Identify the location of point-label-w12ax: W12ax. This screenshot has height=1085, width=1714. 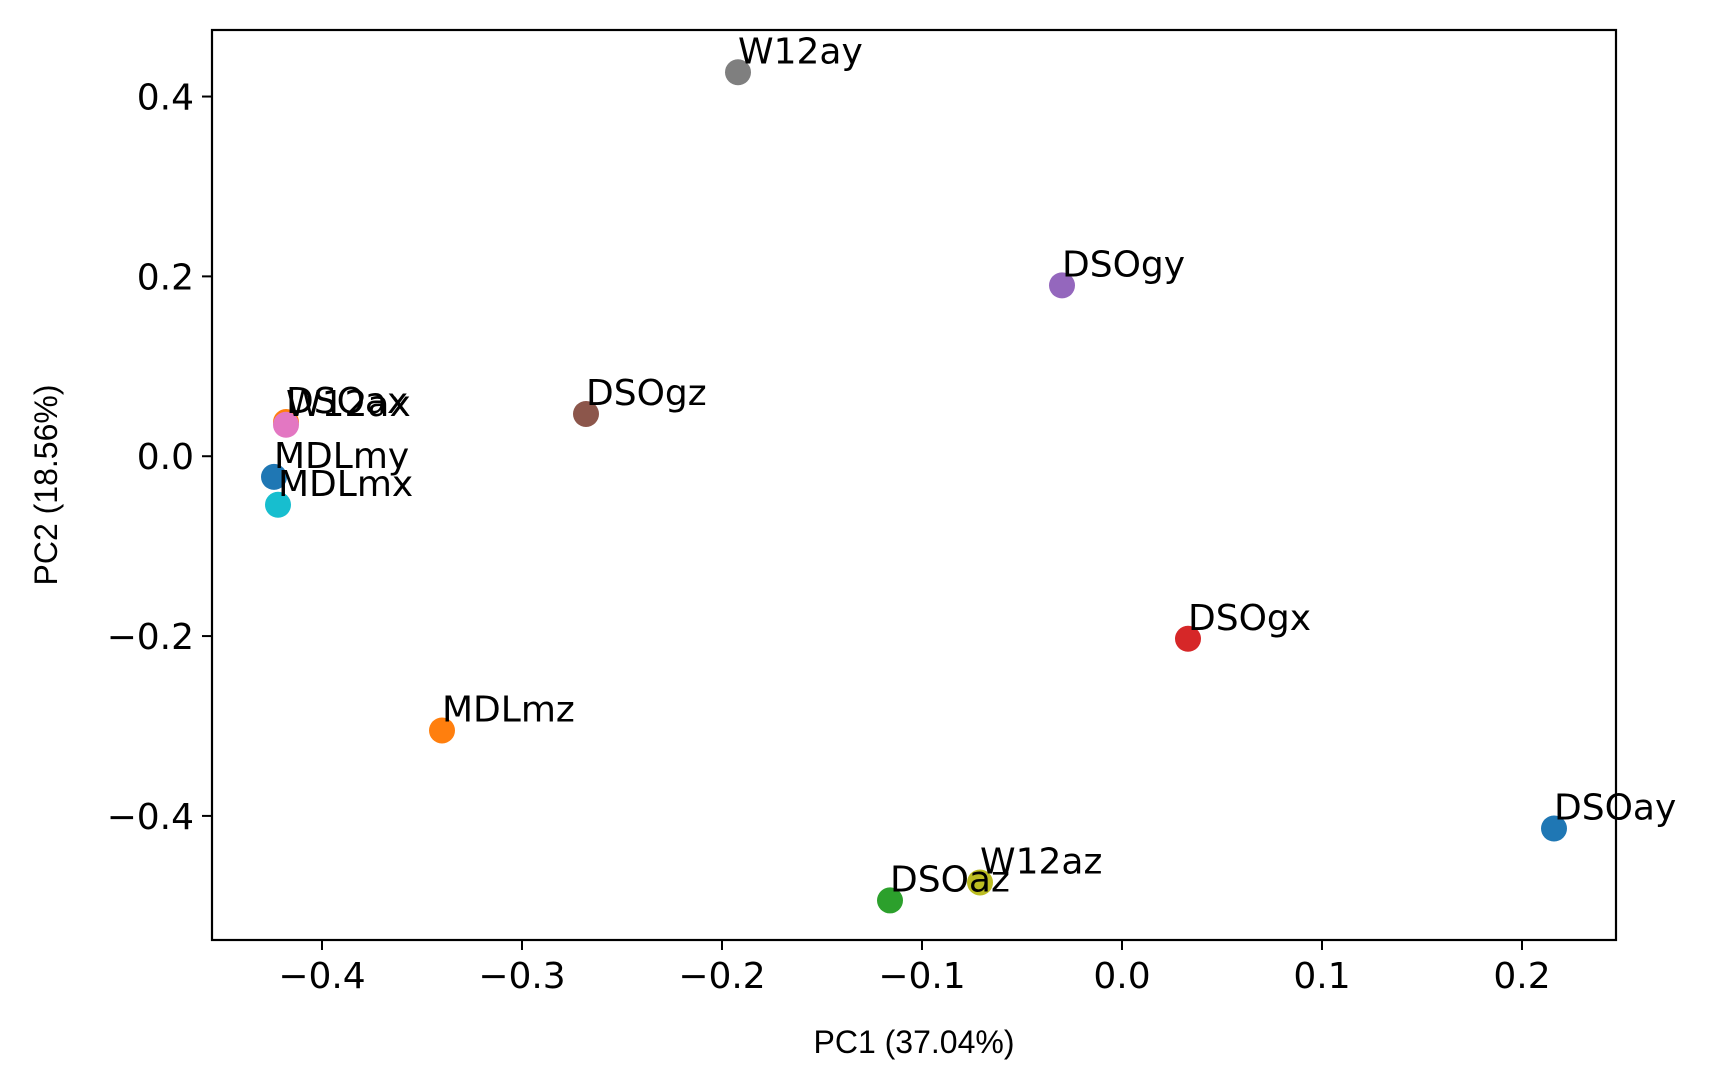
(348, 404).